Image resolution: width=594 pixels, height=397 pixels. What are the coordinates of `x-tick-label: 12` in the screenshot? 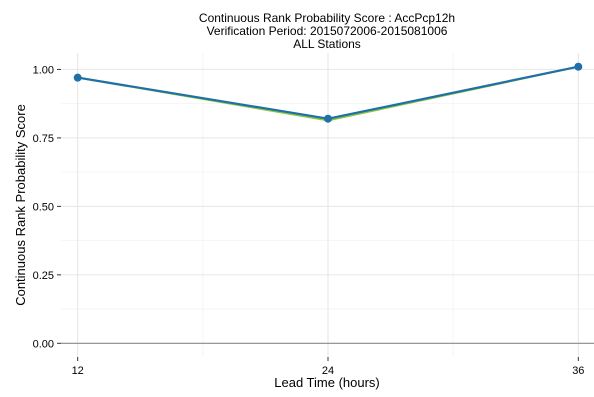 It's located at (78, 371).